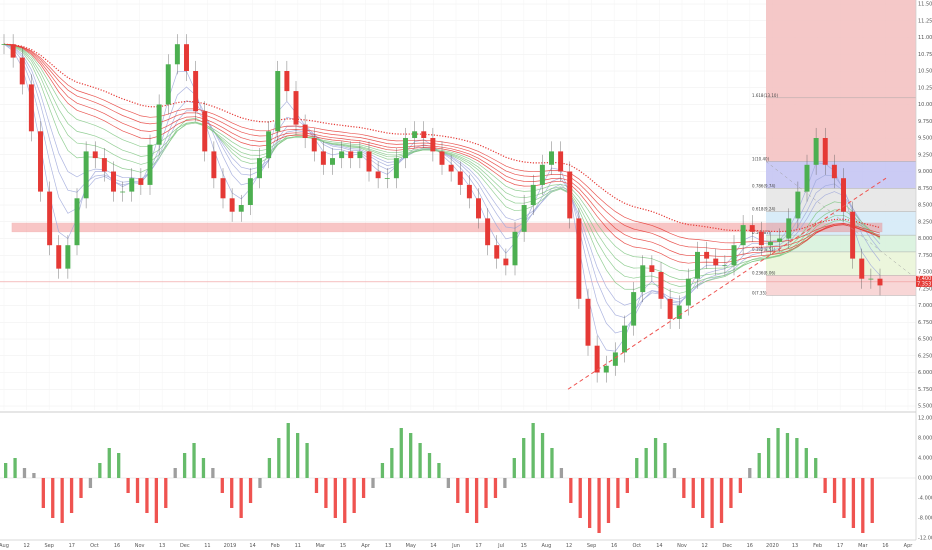  What do you see at coordinates (343, 546) in the screenshot?
I see `x-tick-label: 15` at bounding box center [343, 546].